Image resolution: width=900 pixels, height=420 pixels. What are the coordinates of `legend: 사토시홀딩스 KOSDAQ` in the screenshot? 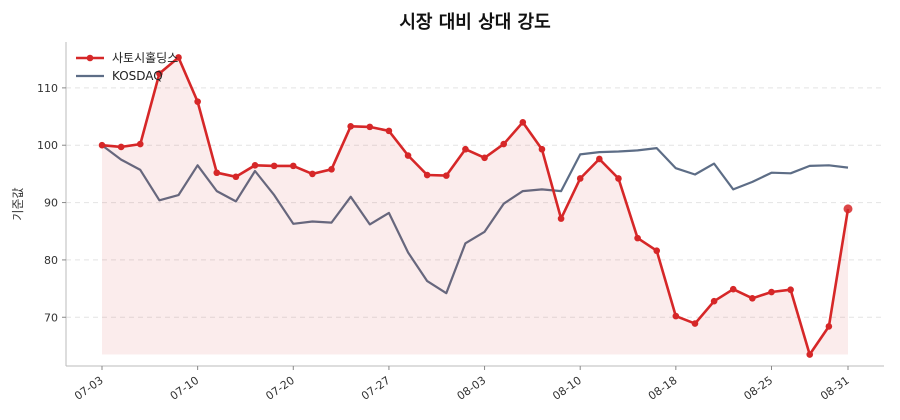 It's located at (127, 67).